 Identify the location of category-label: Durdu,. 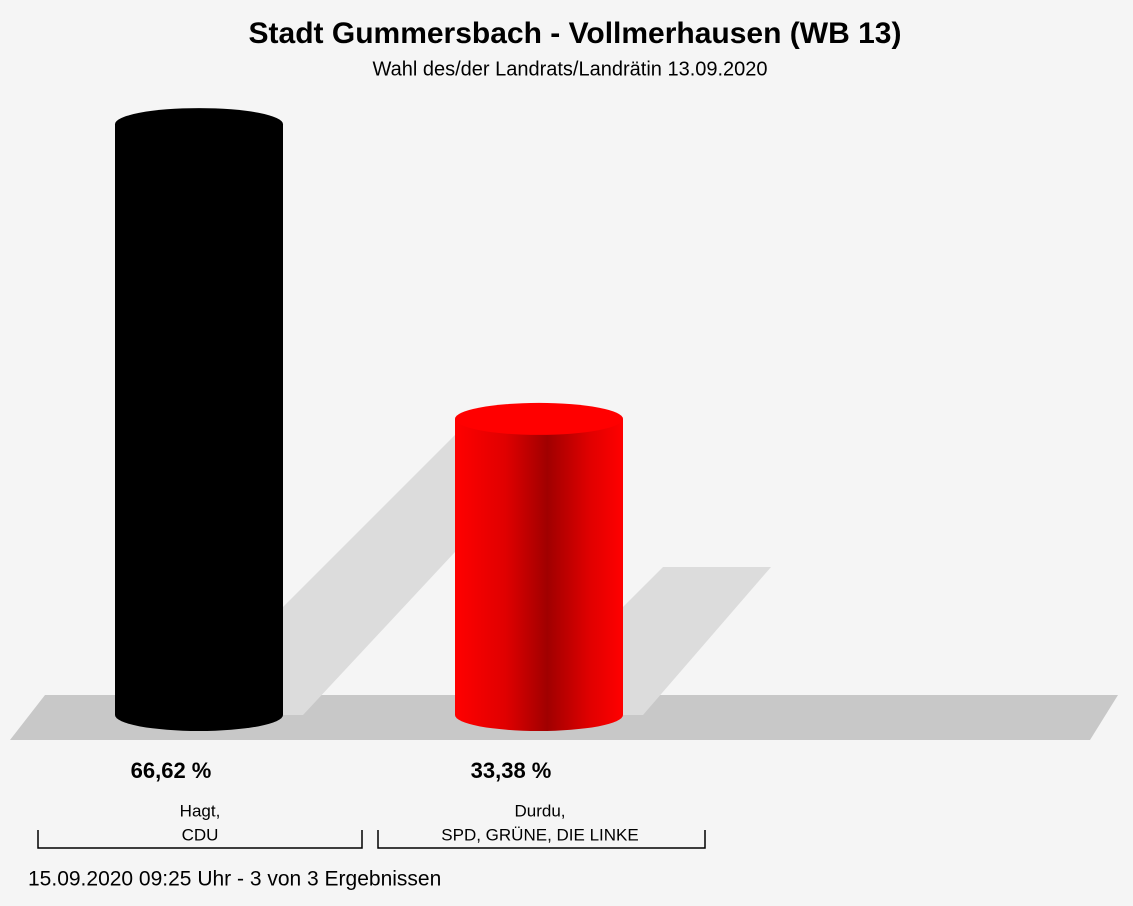
(539, 810).